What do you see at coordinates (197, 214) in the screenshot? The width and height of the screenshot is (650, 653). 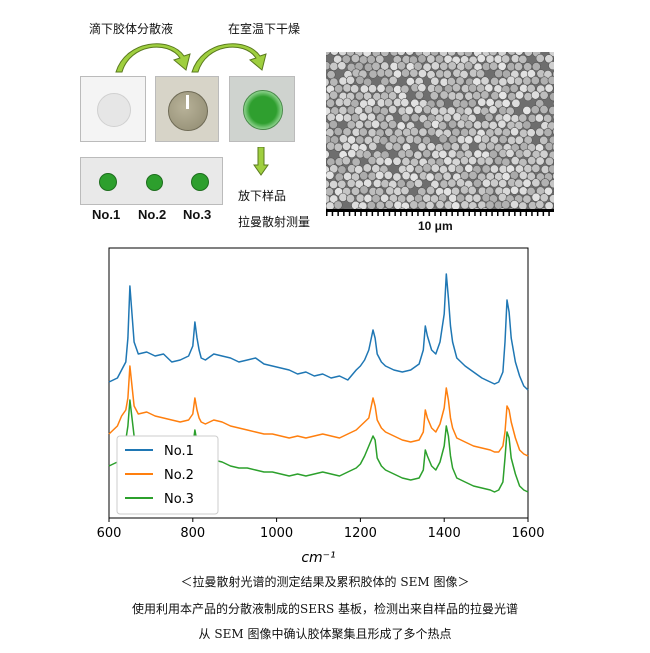 I see `sample-label: No.3` at bounding box center [197, 214].